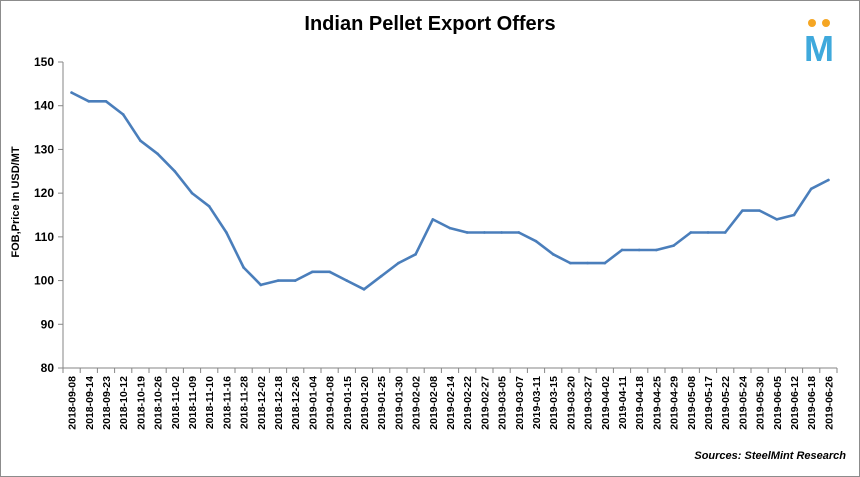  Describe the element at coordinates (606, 403) in the screenshot. I see `x-tick-label: 2019-04-02` at that location.